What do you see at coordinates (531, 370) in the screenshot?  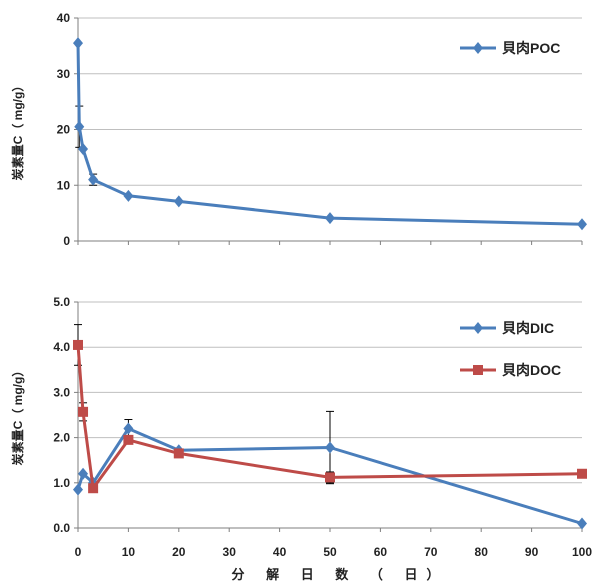 I see `legend-label: 貝肉DOC` at bounding box center [531, 370].